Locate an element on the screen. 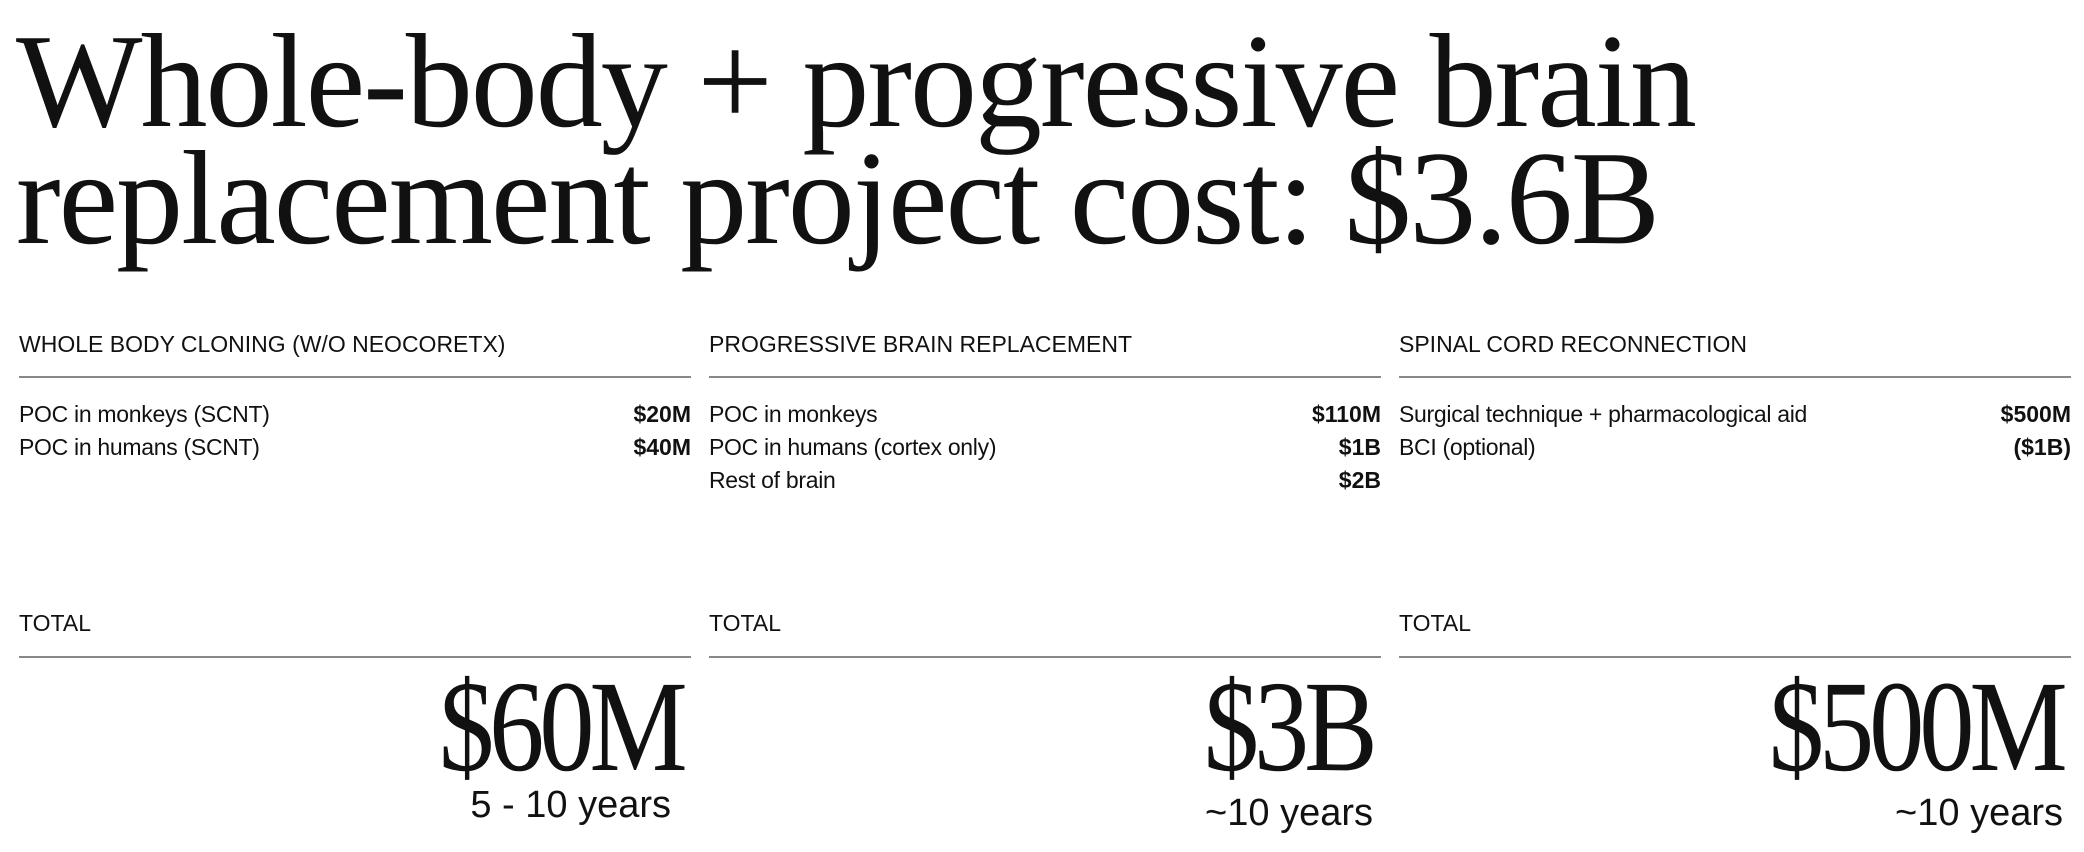 The width and height of the screenshot is (2084, 852). item-value: ($1B) is located at coordinates (2042, 447).